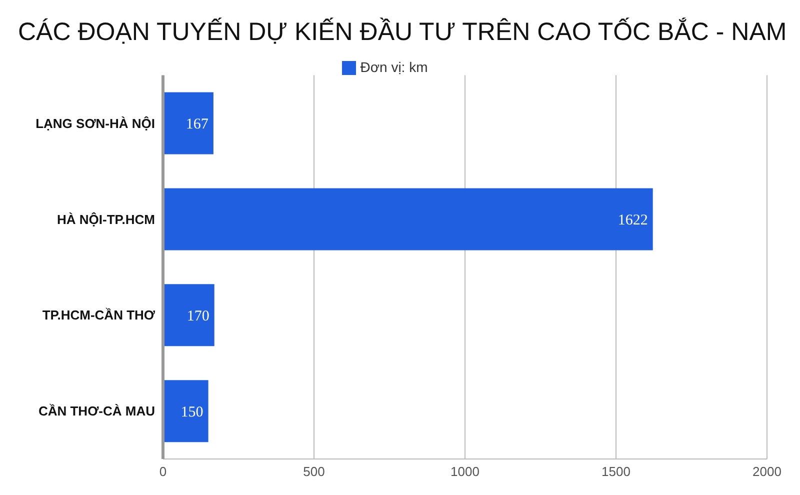  Describe the element at coordinates (198, 316) in the screenshot. I see `data-label: 170` at that location.